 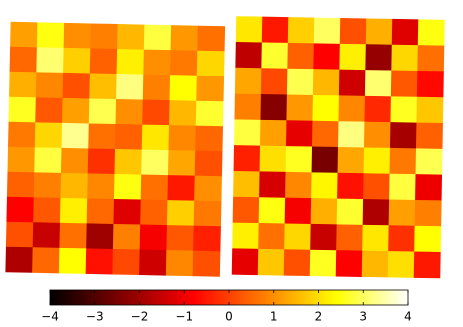 I want to click on colorbar-tick-label: −1, so click(x=184, y=317).